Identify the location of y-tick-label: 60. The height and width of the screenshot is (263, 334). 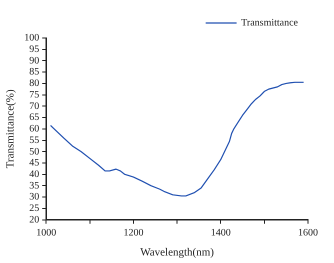
(34, 129).